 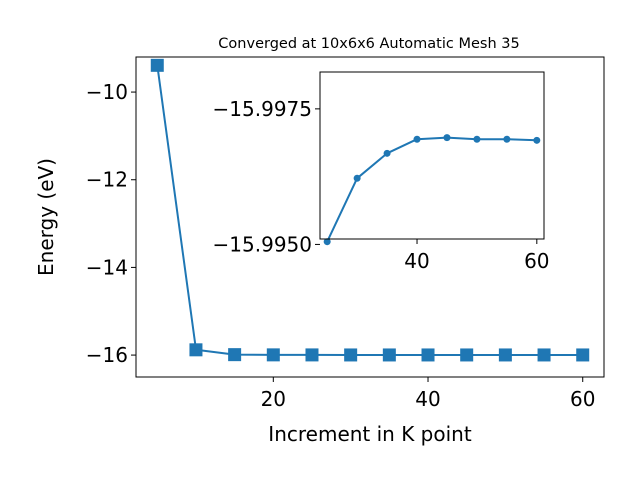 What do you see at coordinates (107, 267) in the screenshot?
I see `main-y-tick-label: −14` at bounding box center [107, 267].